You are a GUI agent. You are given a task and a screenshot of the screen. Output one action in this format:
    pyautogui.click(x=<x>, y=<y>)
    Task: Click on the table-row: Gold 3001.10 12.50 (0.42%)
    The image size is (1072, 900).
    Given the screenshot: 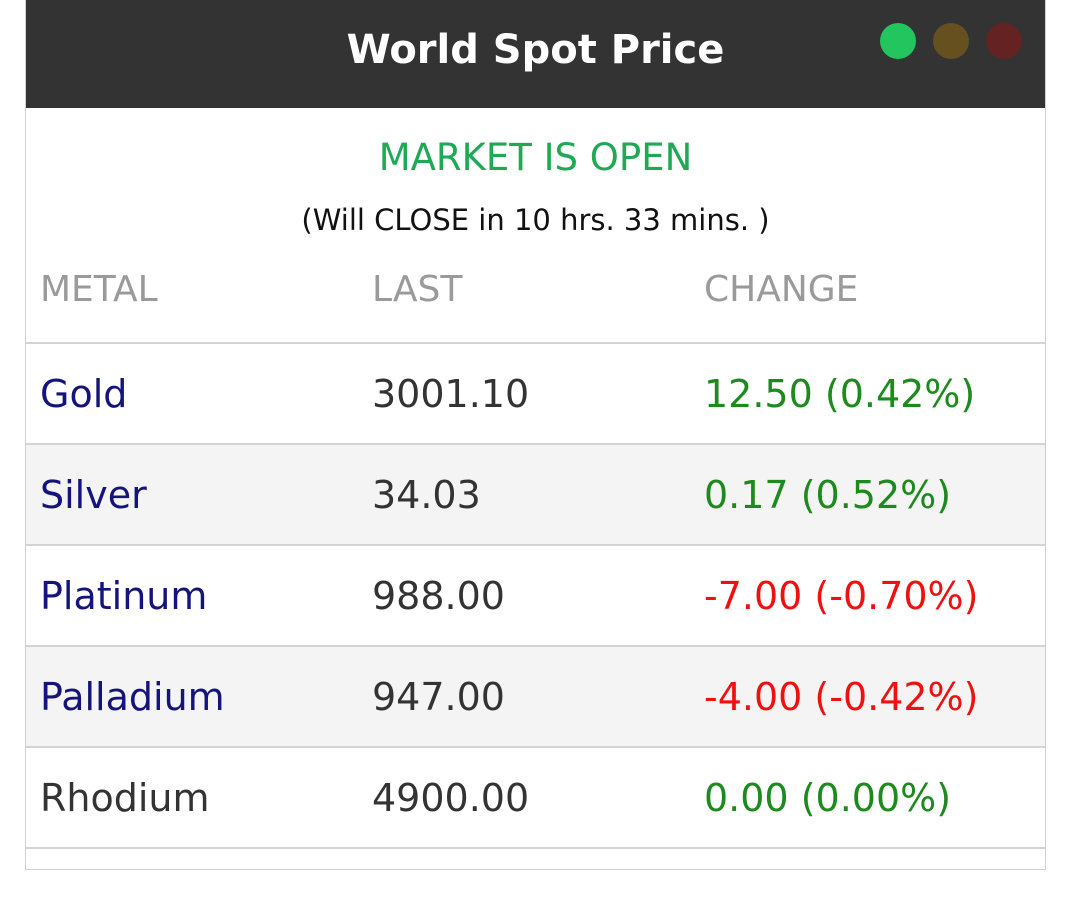 What is the action you would take?
    pyautogui.click(x=535, y=394)
    